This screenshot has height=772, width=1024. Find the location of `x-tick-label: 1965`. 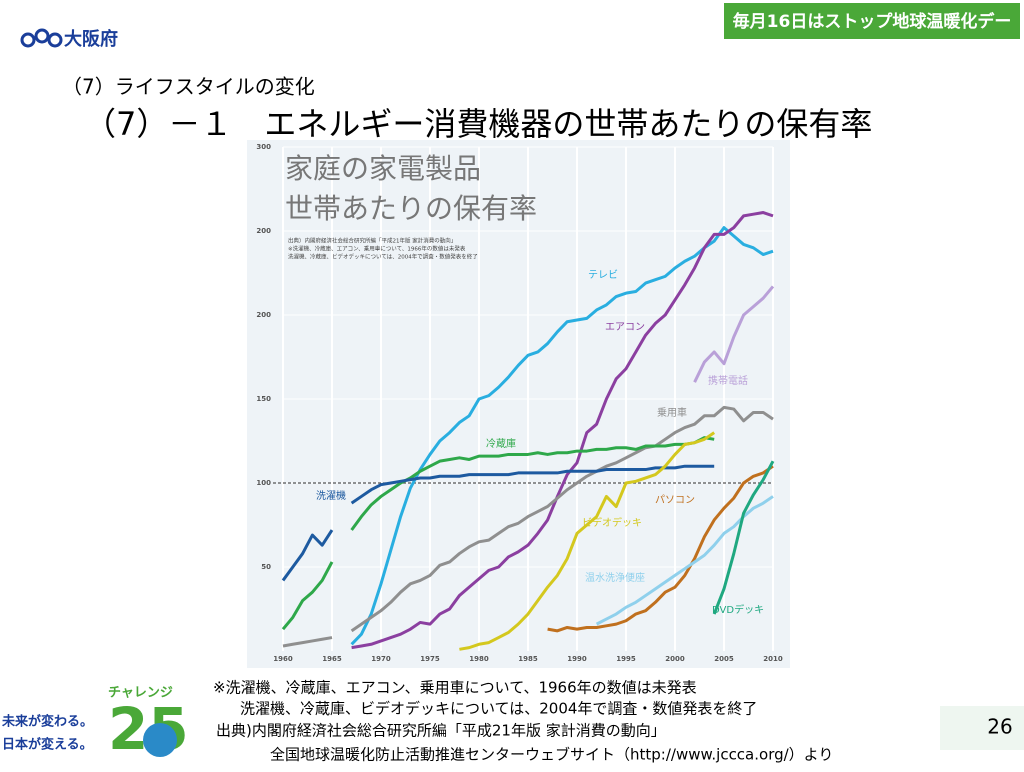

x-tick-label: 1965 is located at coordinates (332, 659).